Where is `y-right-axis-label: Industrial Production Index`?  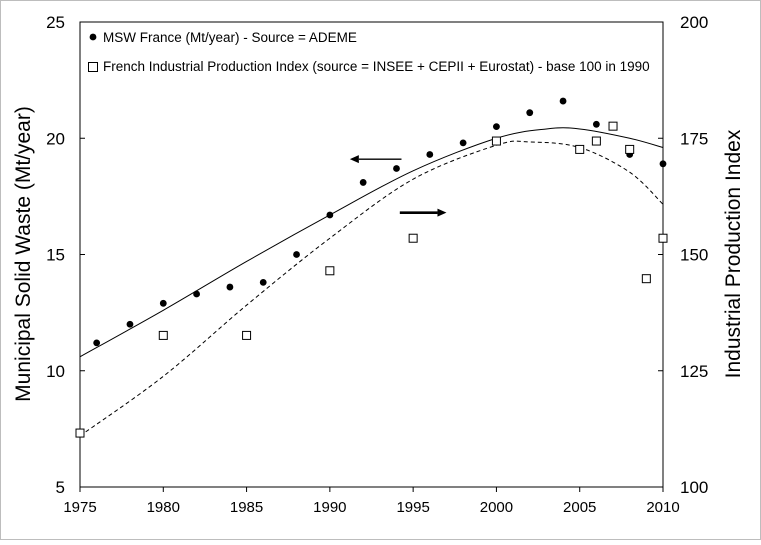 y-right-axis-label: Industrial Production Index is located at coordinates (733, 253).